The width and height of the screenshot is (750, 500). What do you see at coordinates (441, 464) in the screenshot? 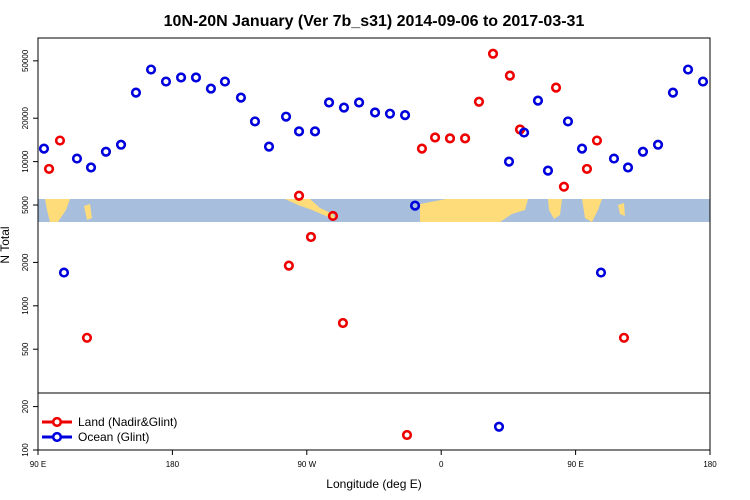
I see `x-tick-label: 0` at bounding box center [441, 464].